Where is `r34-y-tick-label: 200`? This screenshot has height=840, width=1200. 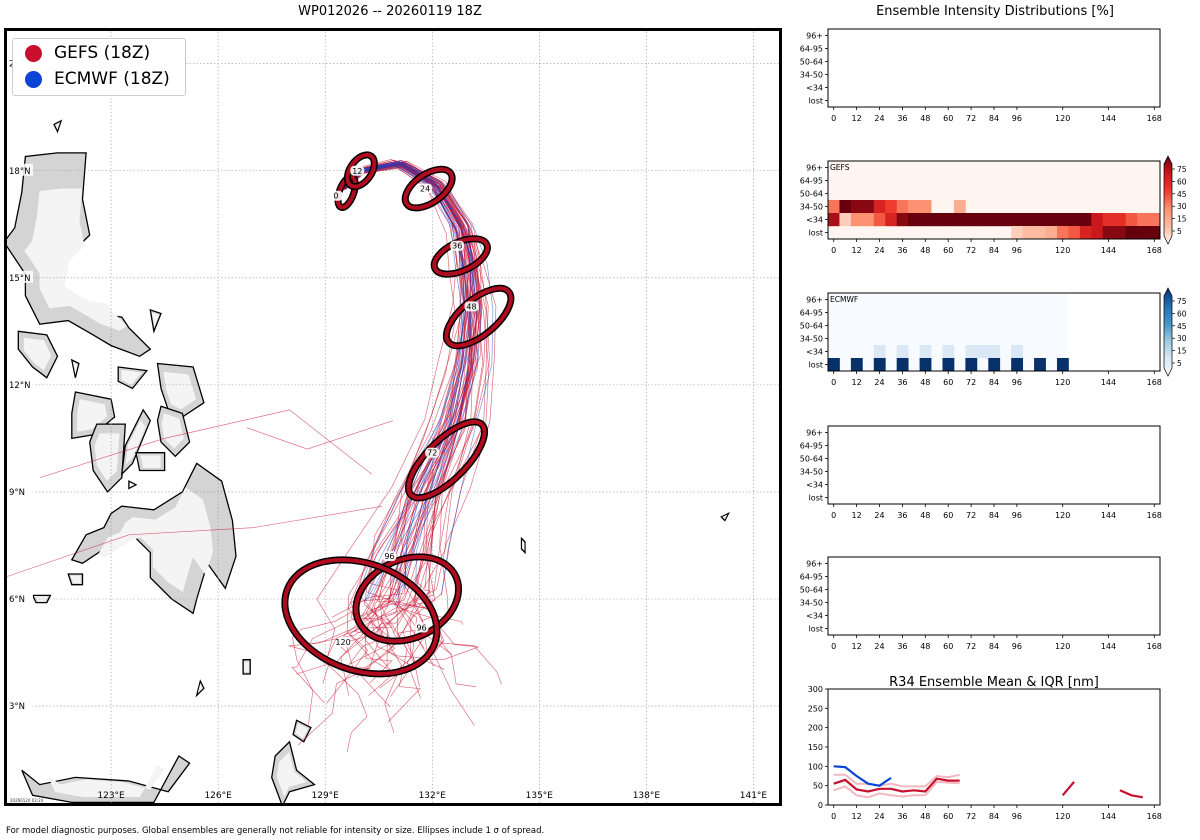
r34-y-tick-label: 200 is located at coordinates (815, 728).